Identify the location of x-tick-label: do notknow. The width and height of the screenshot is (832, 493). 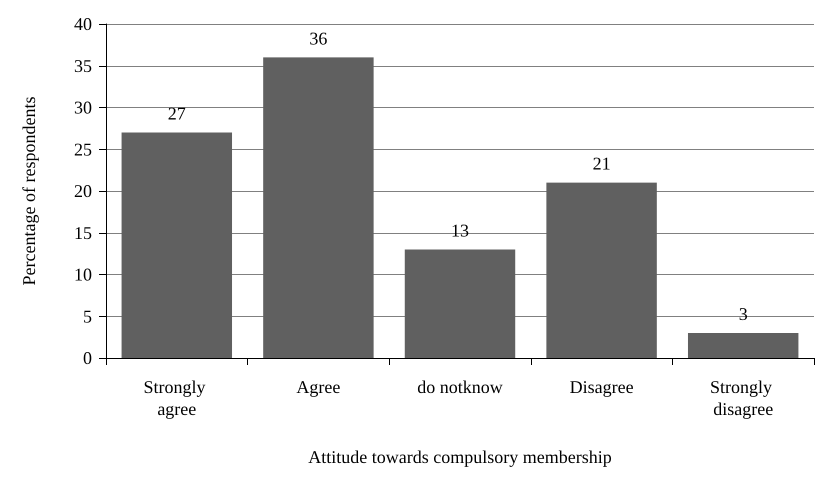
(460, 387).